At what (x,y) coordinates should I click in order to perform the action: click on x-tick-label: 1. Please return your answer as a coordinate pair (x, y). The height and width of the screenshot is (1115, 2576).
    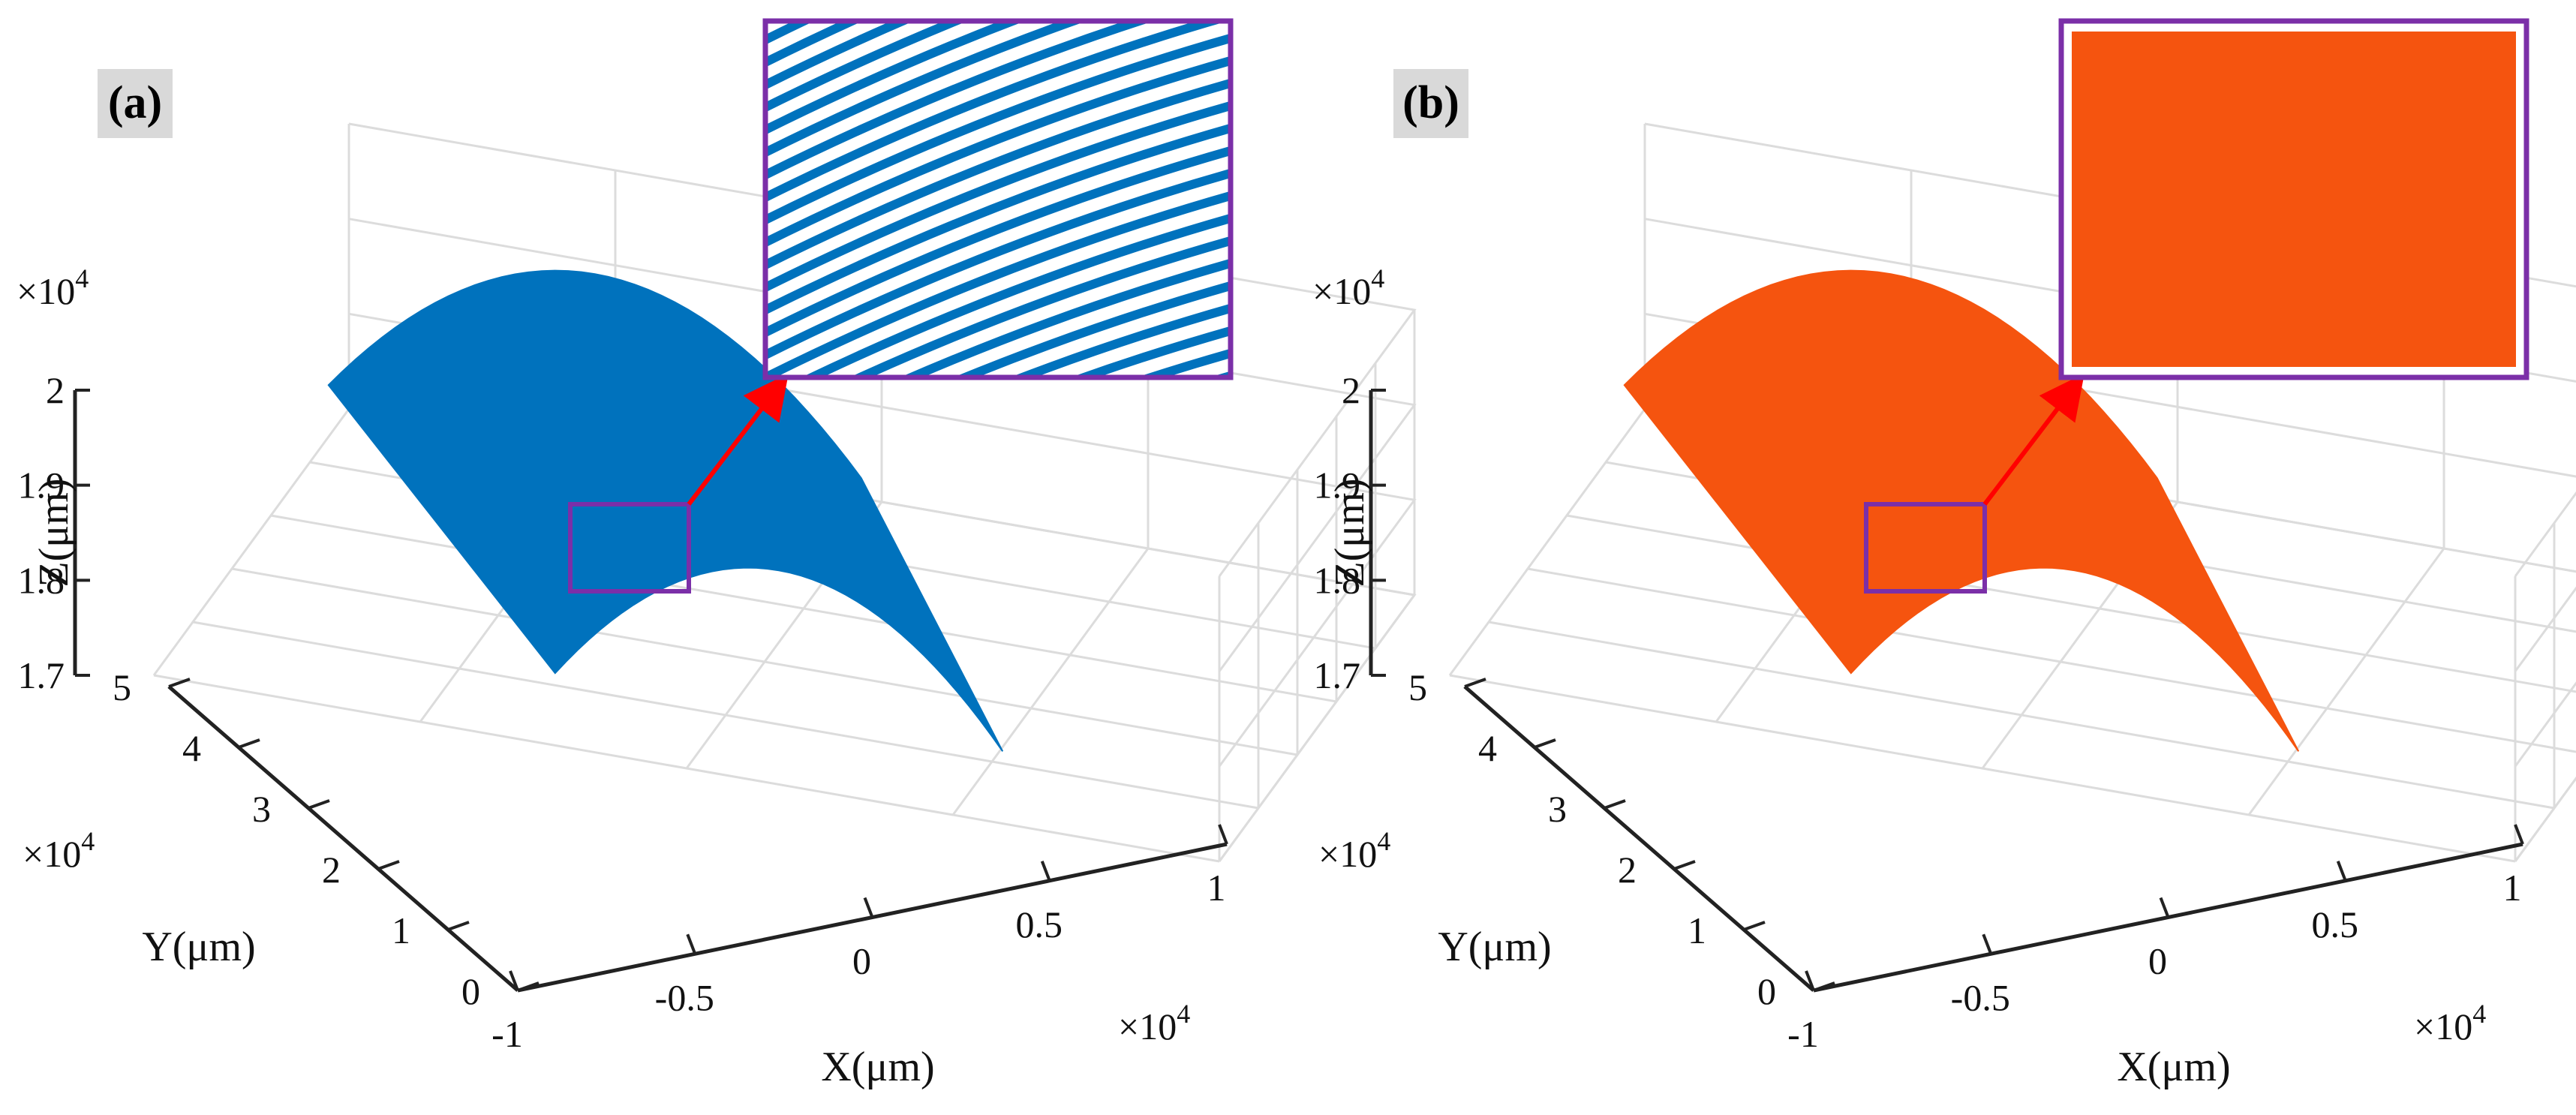
    Looking at the image, I should click on (1216, 888).